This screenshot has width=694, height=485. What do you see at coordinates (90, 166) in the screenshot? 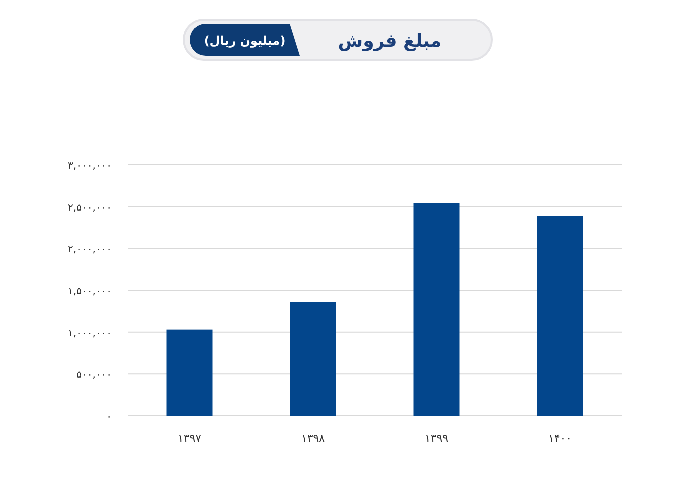
I see `y-tick-label: ۳,۰۰۰,۰۰۰` at bounding box center [90, 166].